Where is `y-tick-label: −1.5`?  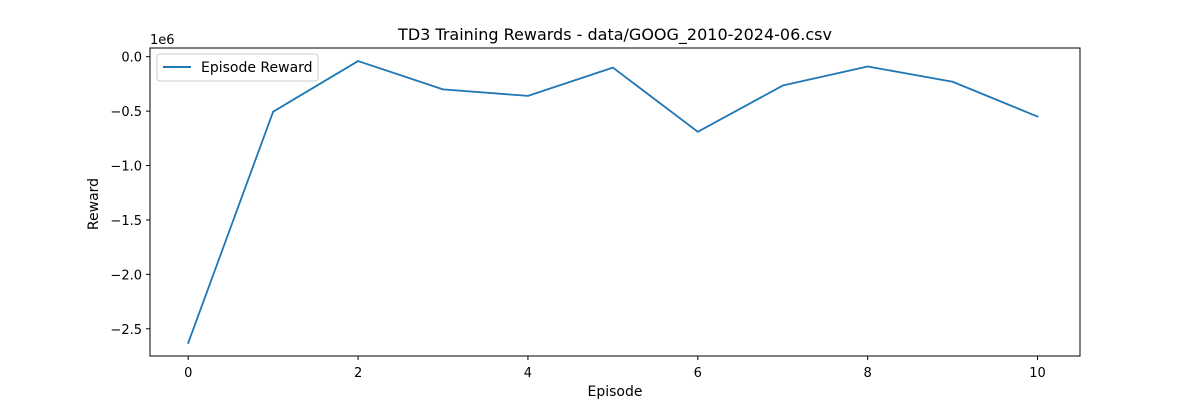
y-tick-label: −1.5 is located at coordinates (126, 221).